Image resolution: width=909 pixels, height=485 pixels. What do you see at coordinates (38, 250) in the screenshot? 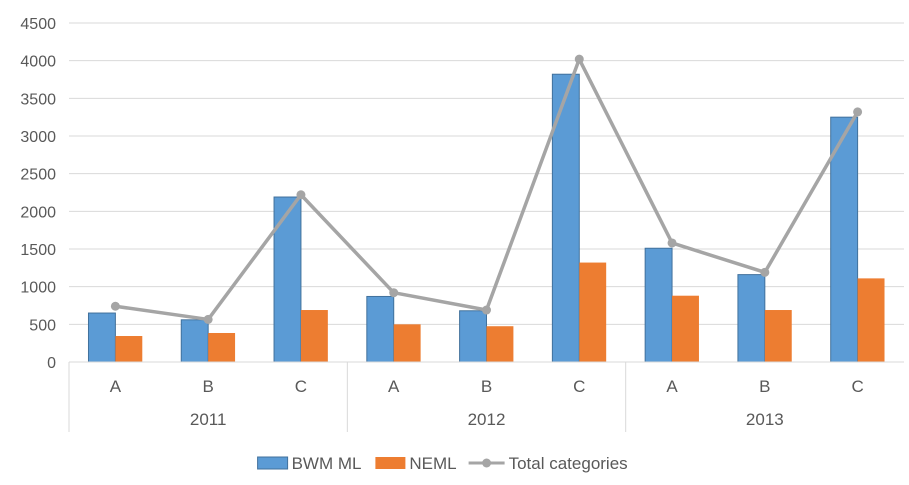
I see `y-tick-label: 1500` at bounding box center [38, 250].